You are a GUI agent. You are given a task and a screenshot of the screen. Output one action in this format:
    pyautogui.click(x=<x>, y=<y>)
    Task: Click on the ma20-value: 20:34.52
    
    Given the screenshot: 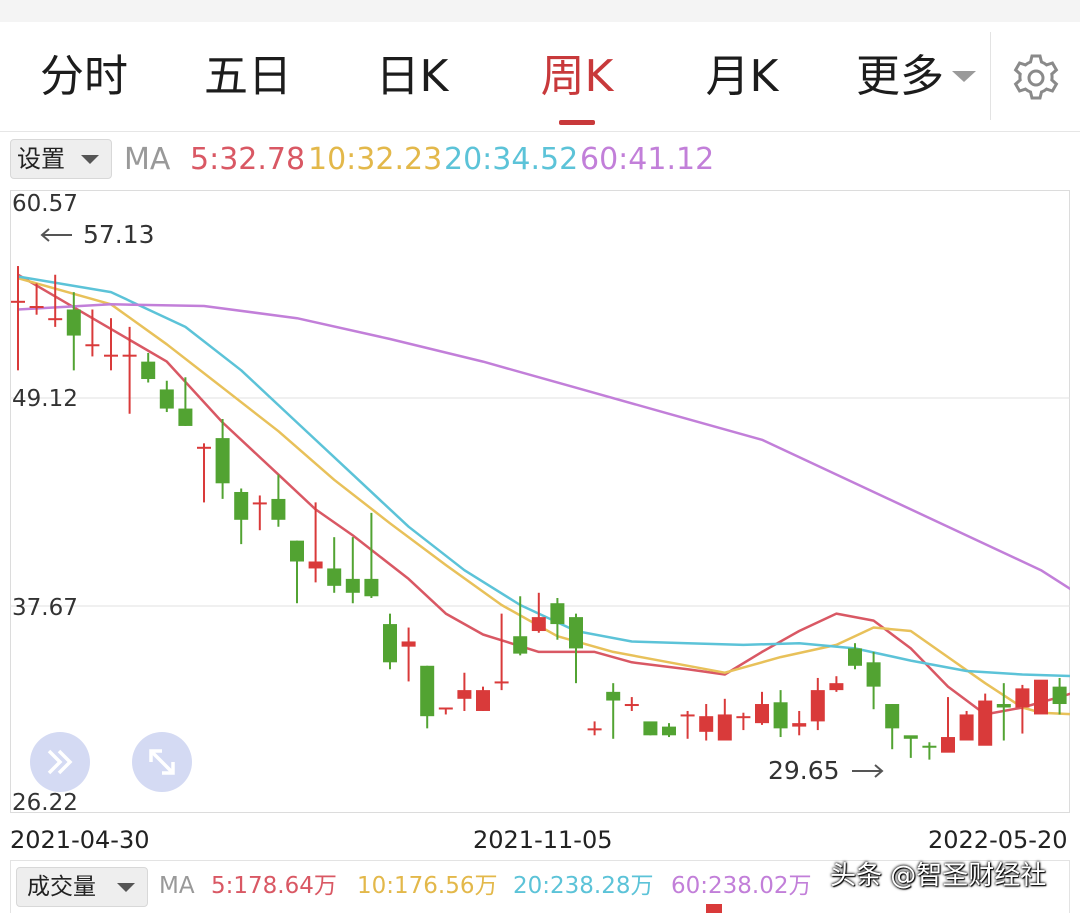 What is the action you would take?
    pyautogui.click(x=511, y=159)
    